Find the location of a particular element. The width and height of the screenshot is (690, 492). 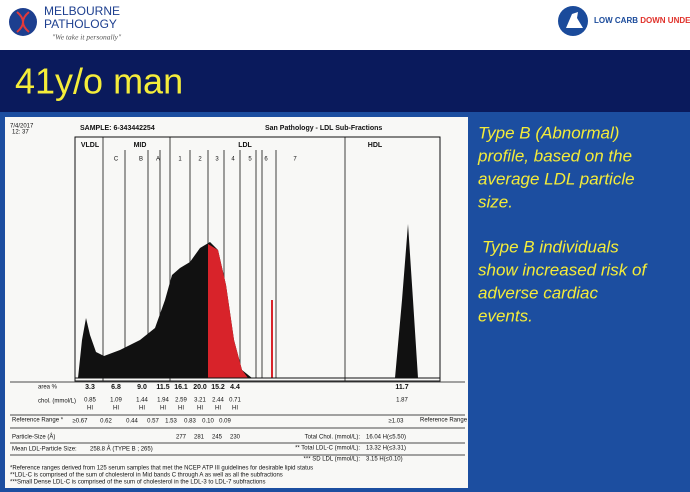

fraction-label: LDL is located at coordinates (245, 145).